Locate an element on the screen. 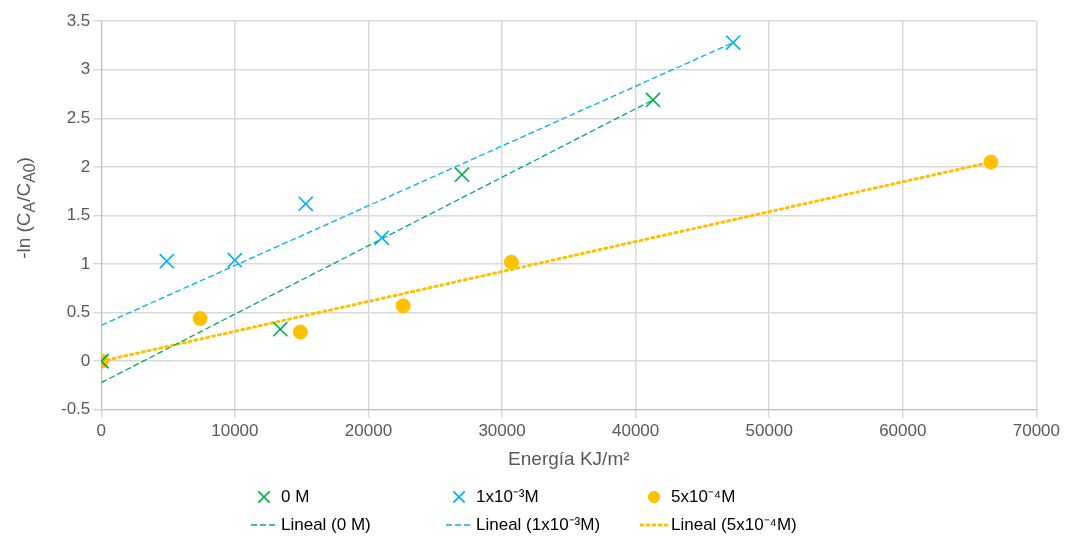 This screenshot has width=1071, height=553. x-tick-label: 50000 is located at coordinates (769, 430).